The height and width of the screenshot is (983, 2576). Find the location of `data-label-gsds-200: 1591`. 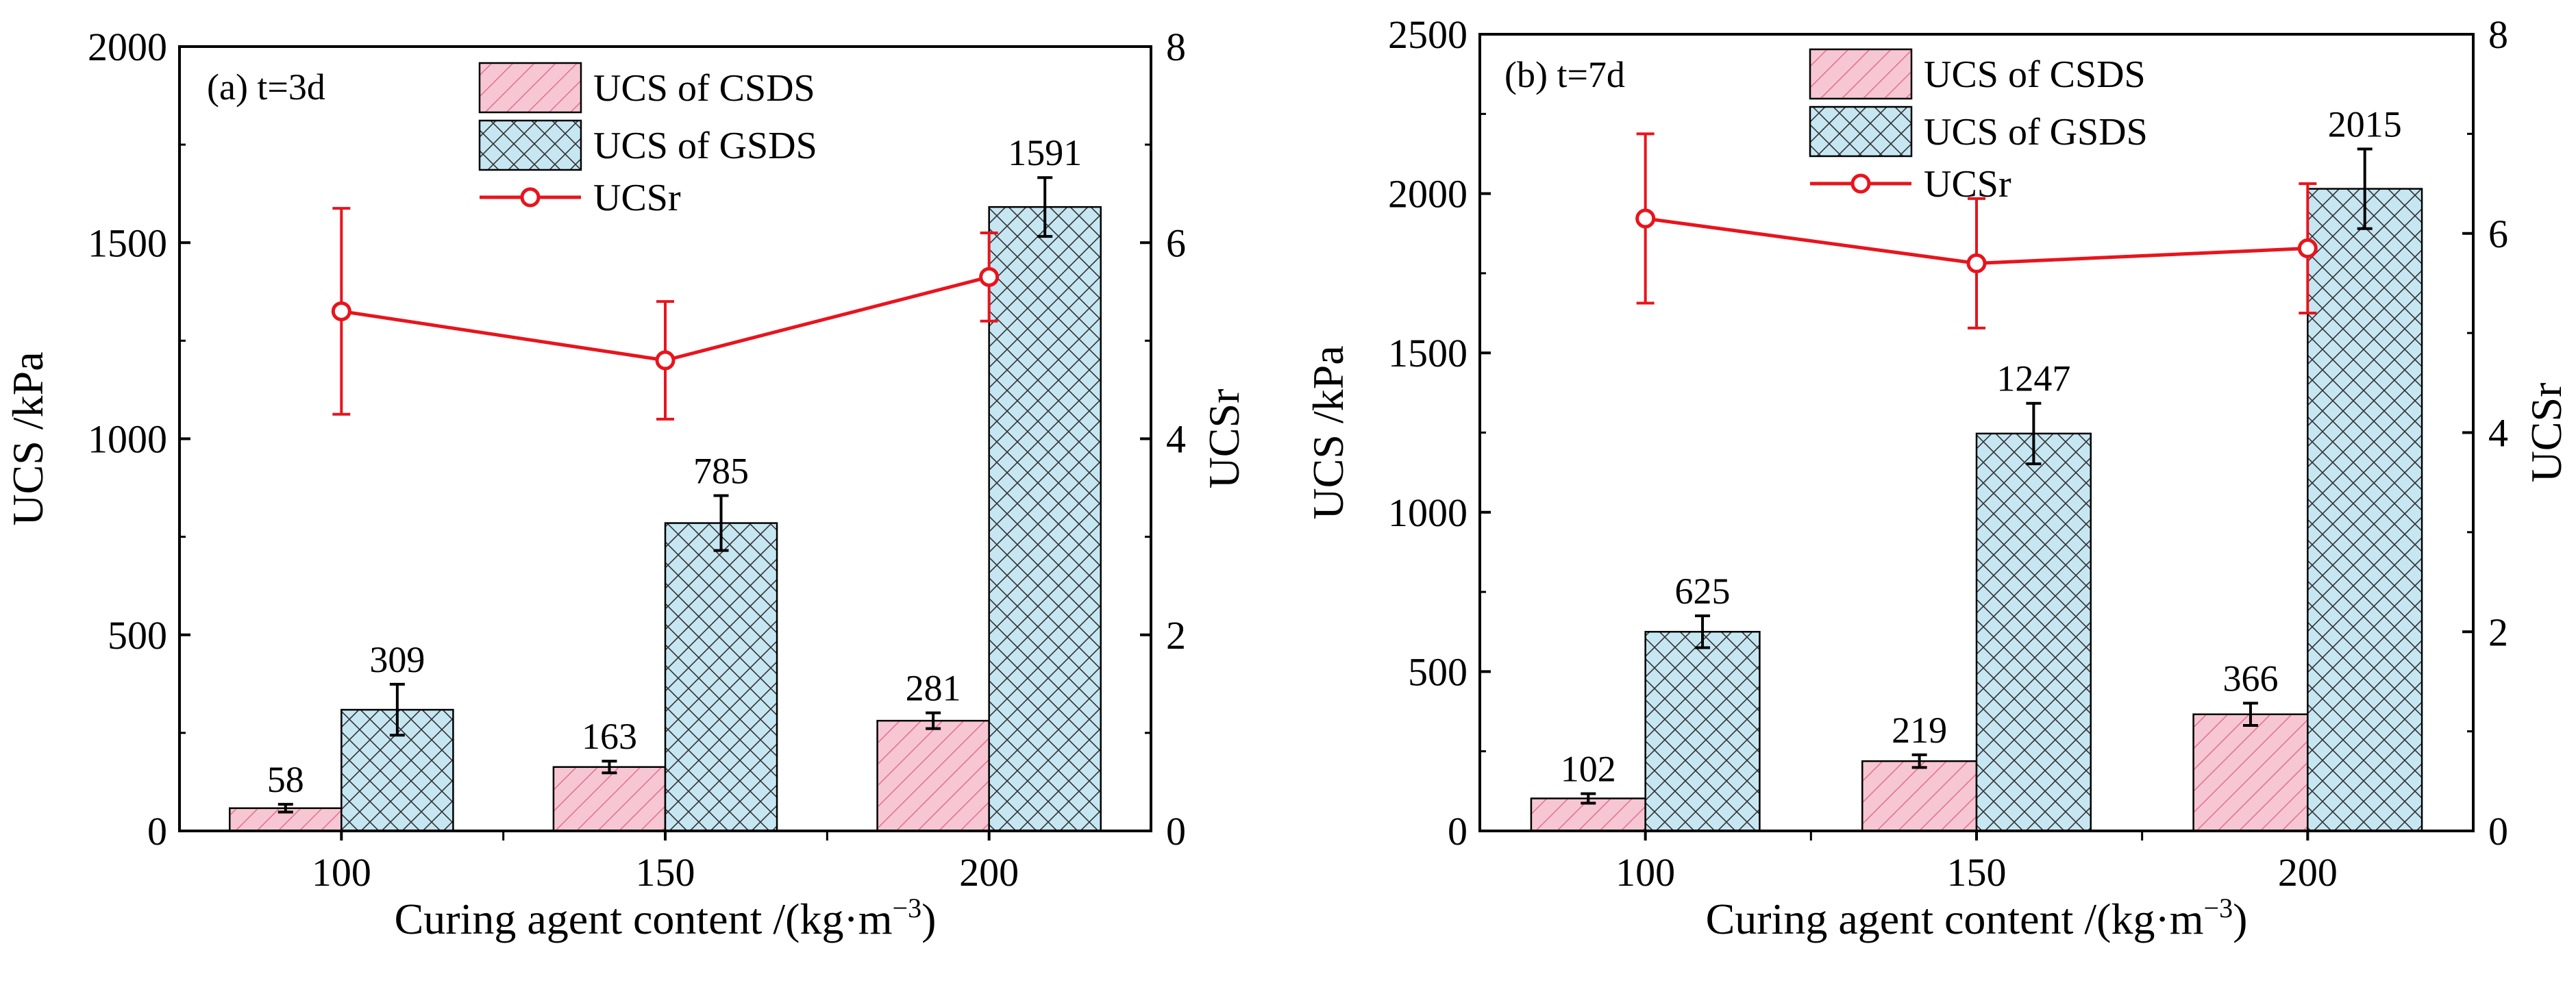

data-label-gsds-200: 1591 is located at coordinates (1045, 152).